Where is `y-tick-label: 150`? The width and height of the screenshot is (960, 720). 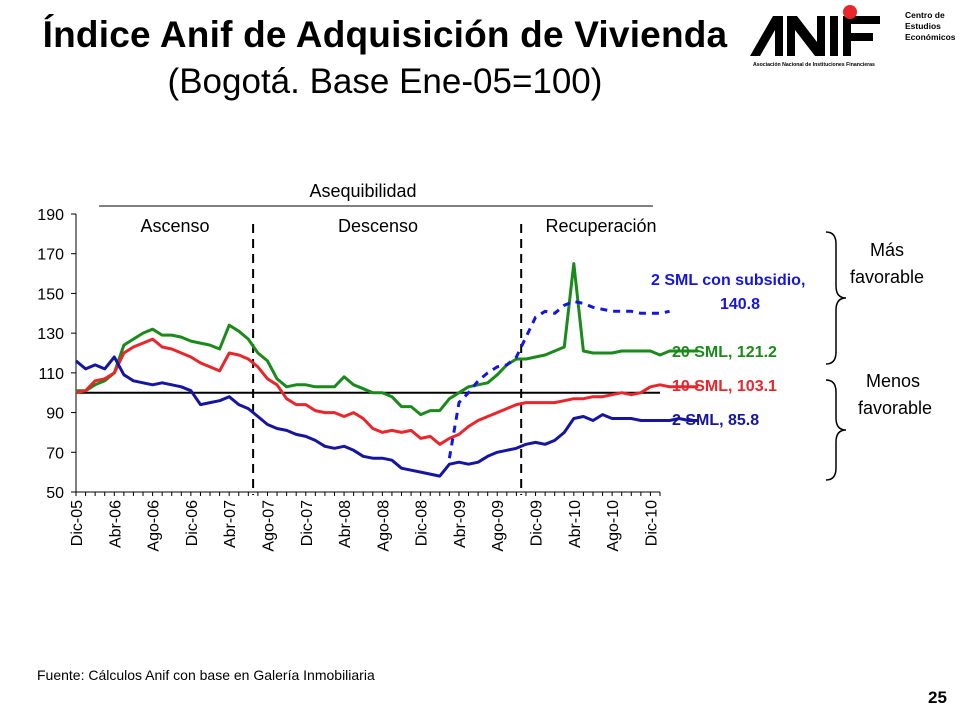
y-tick-label: 150 is located at coordinates (50, 294).